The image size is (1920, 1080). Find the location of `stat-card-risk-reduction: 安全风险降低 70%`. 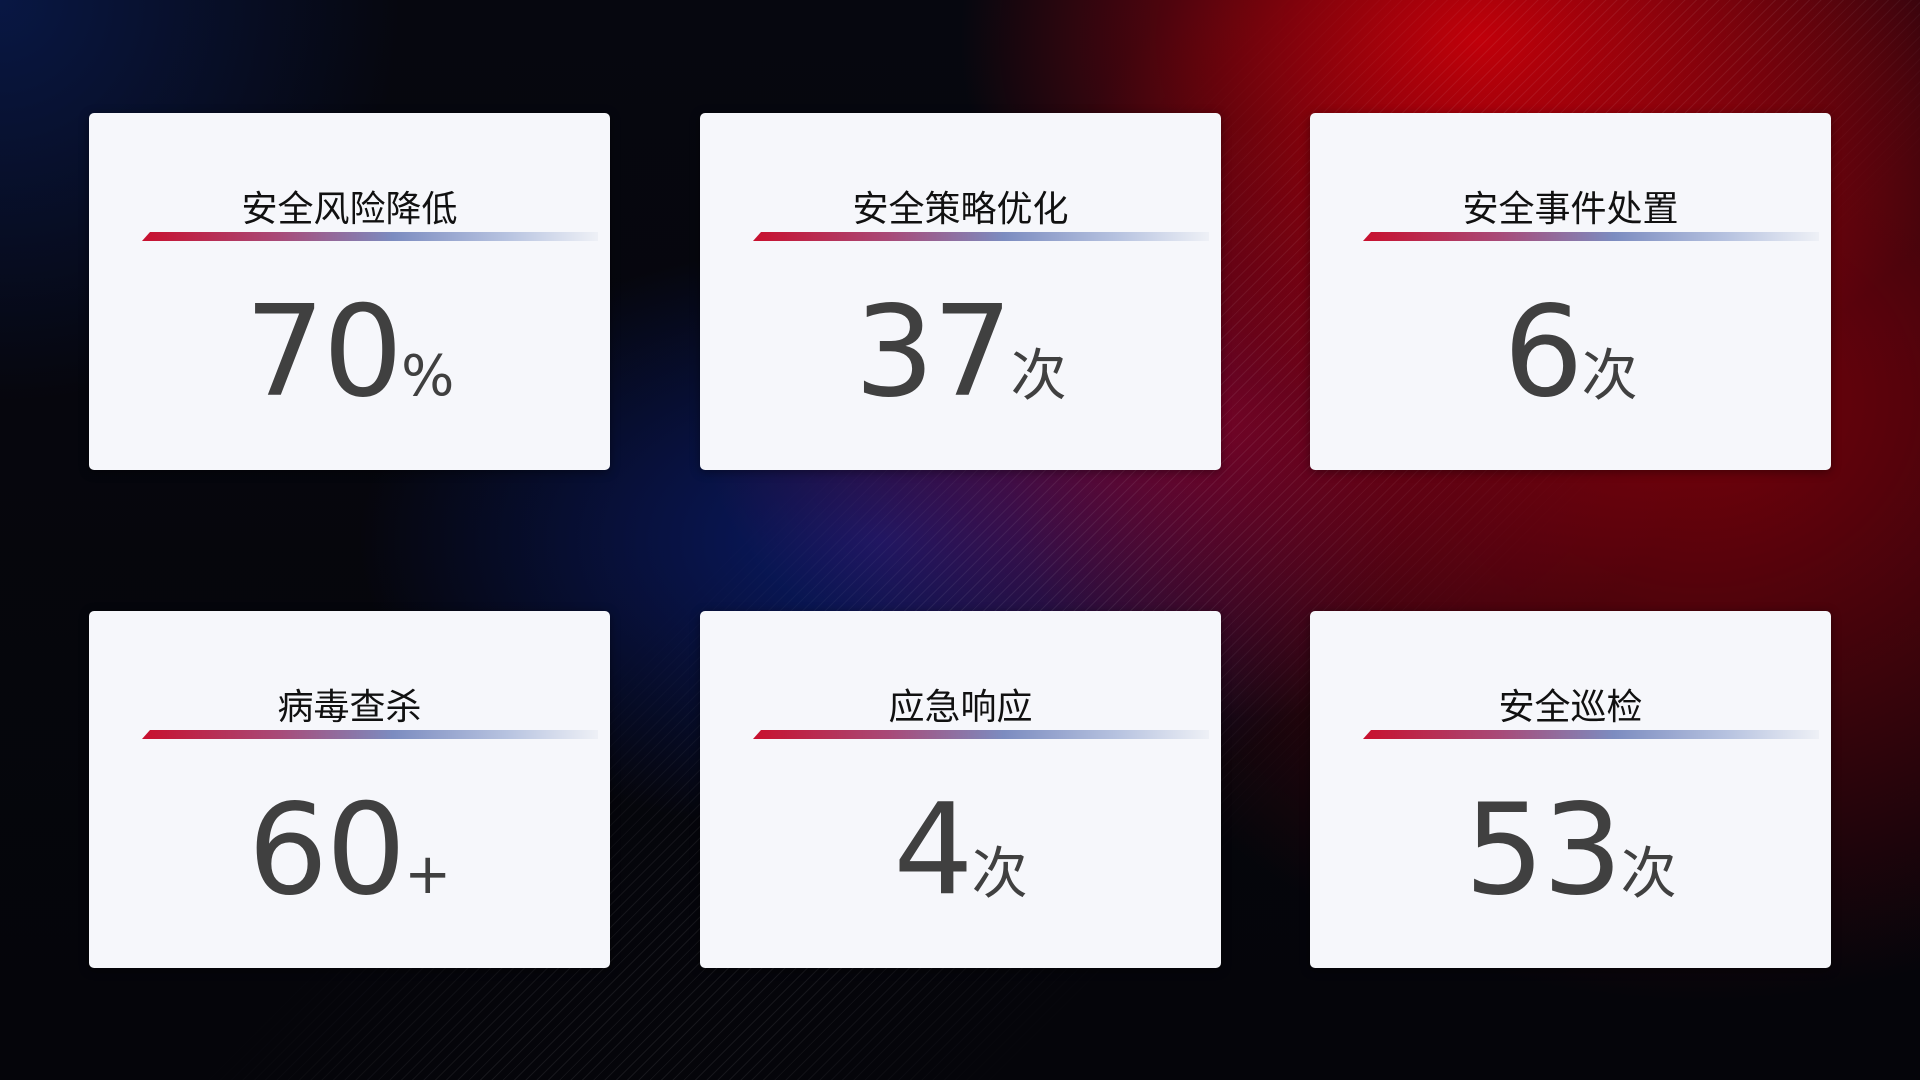

stat-card-risk-reduction: 安全风险降低 70% is located at coordinates (349, 291).